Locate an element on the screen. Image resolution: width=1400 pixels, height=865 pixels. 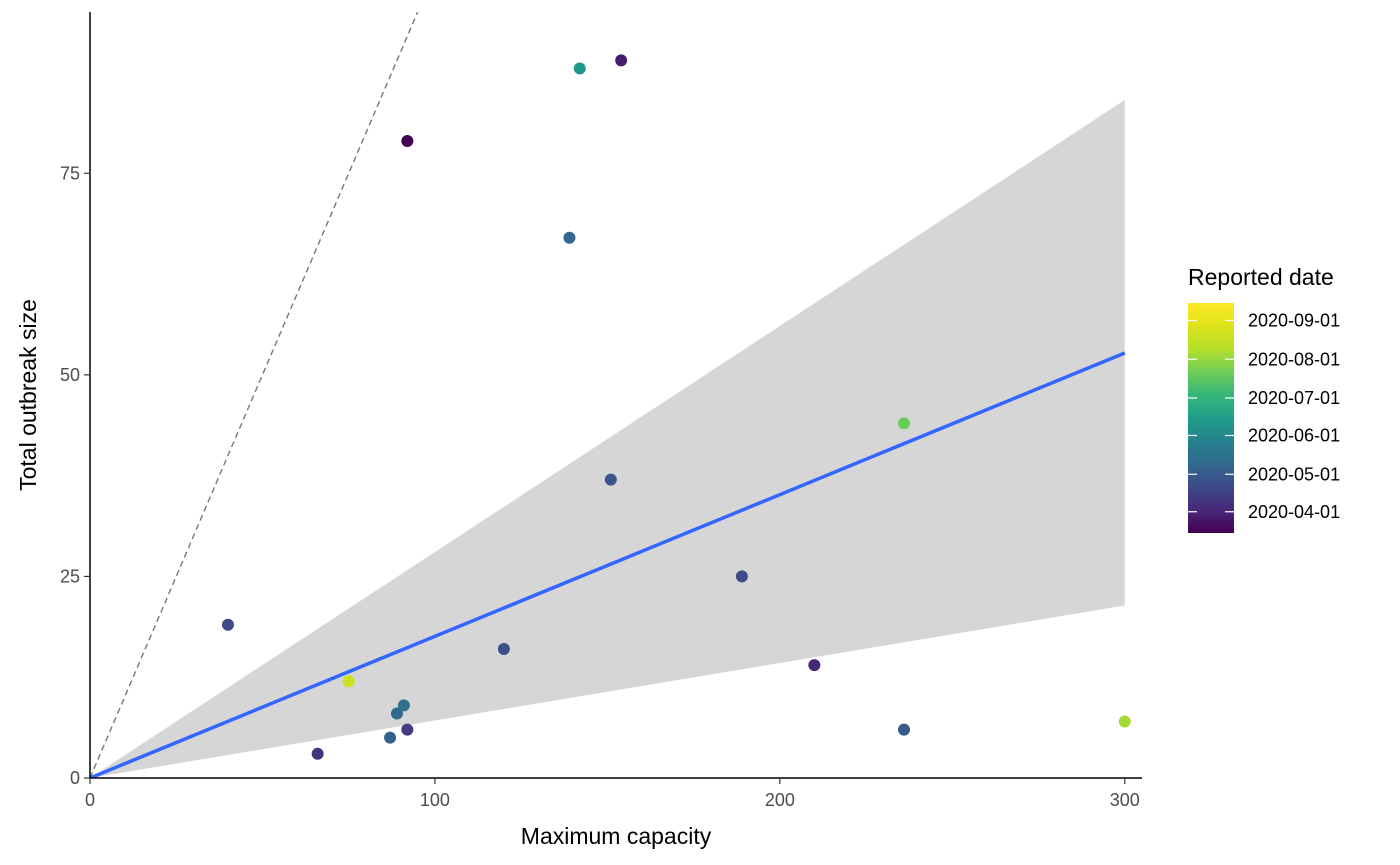
y-axis-title: Total outbreak size is located at coordinates (28, 395).